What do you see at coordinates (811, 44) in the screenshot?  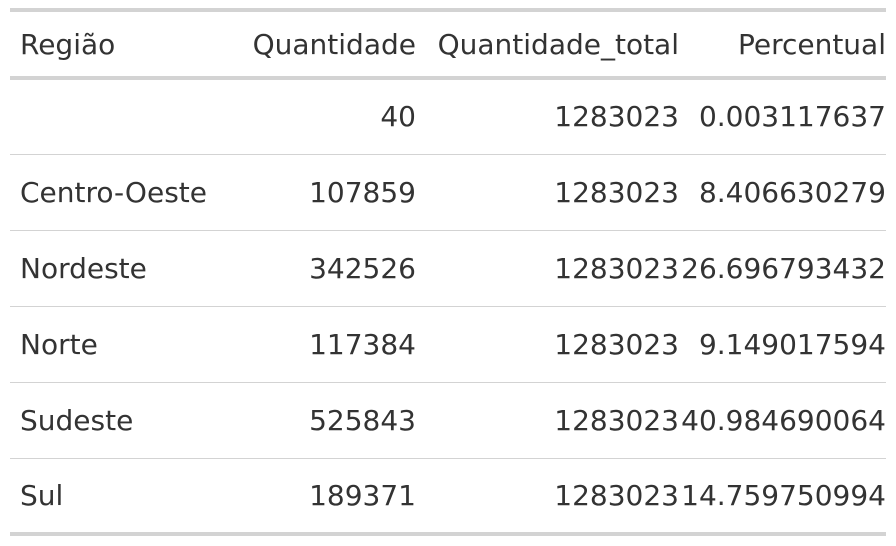 I see `header-percentual: Percentual` at bounding box center [811, 44].